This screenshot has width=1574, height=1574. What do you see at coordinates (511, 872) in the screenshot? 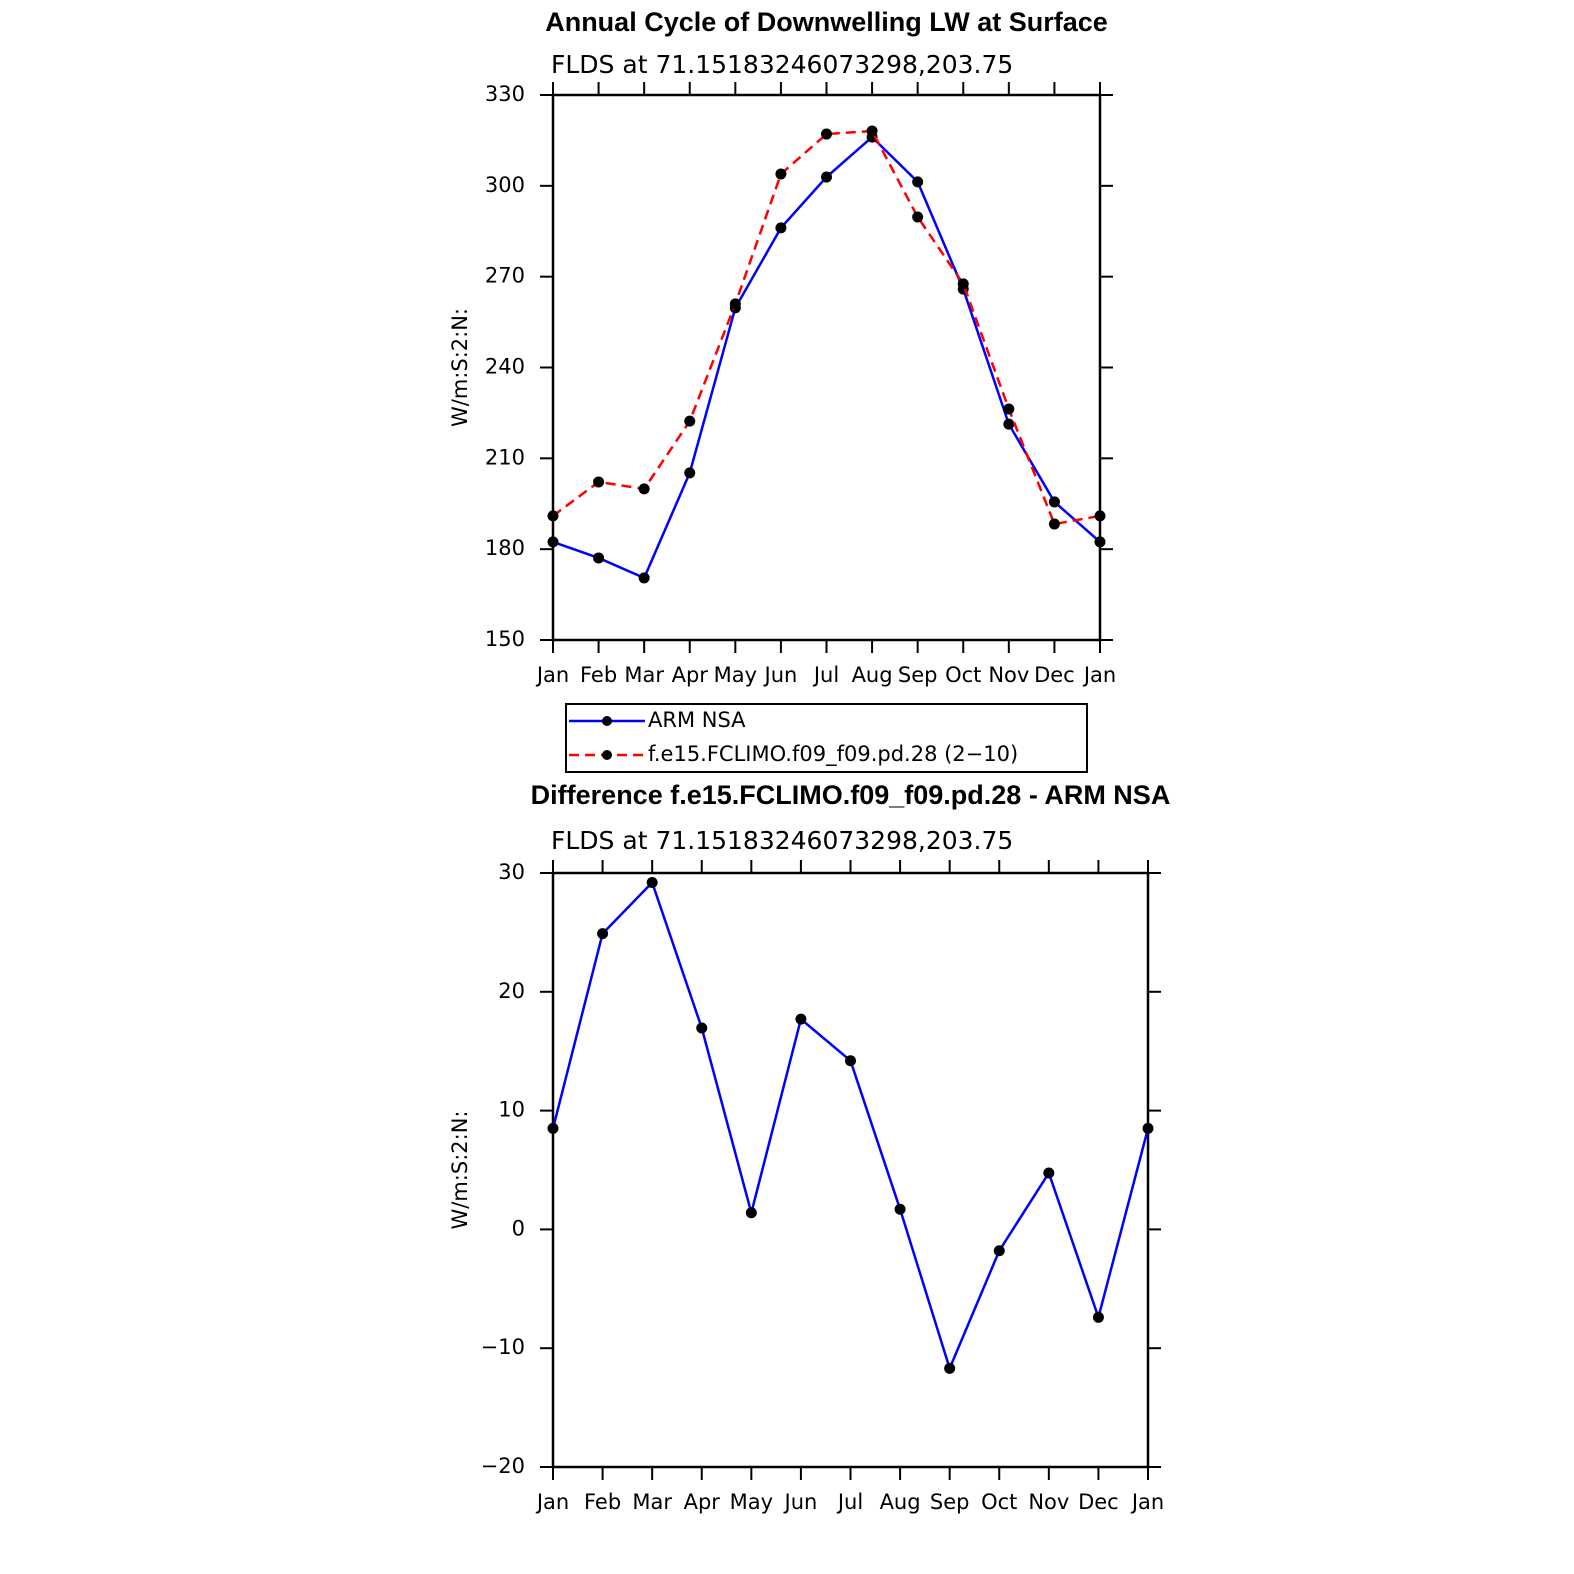
I see `y-tick-label: 30` at bounding box center [511, 872].